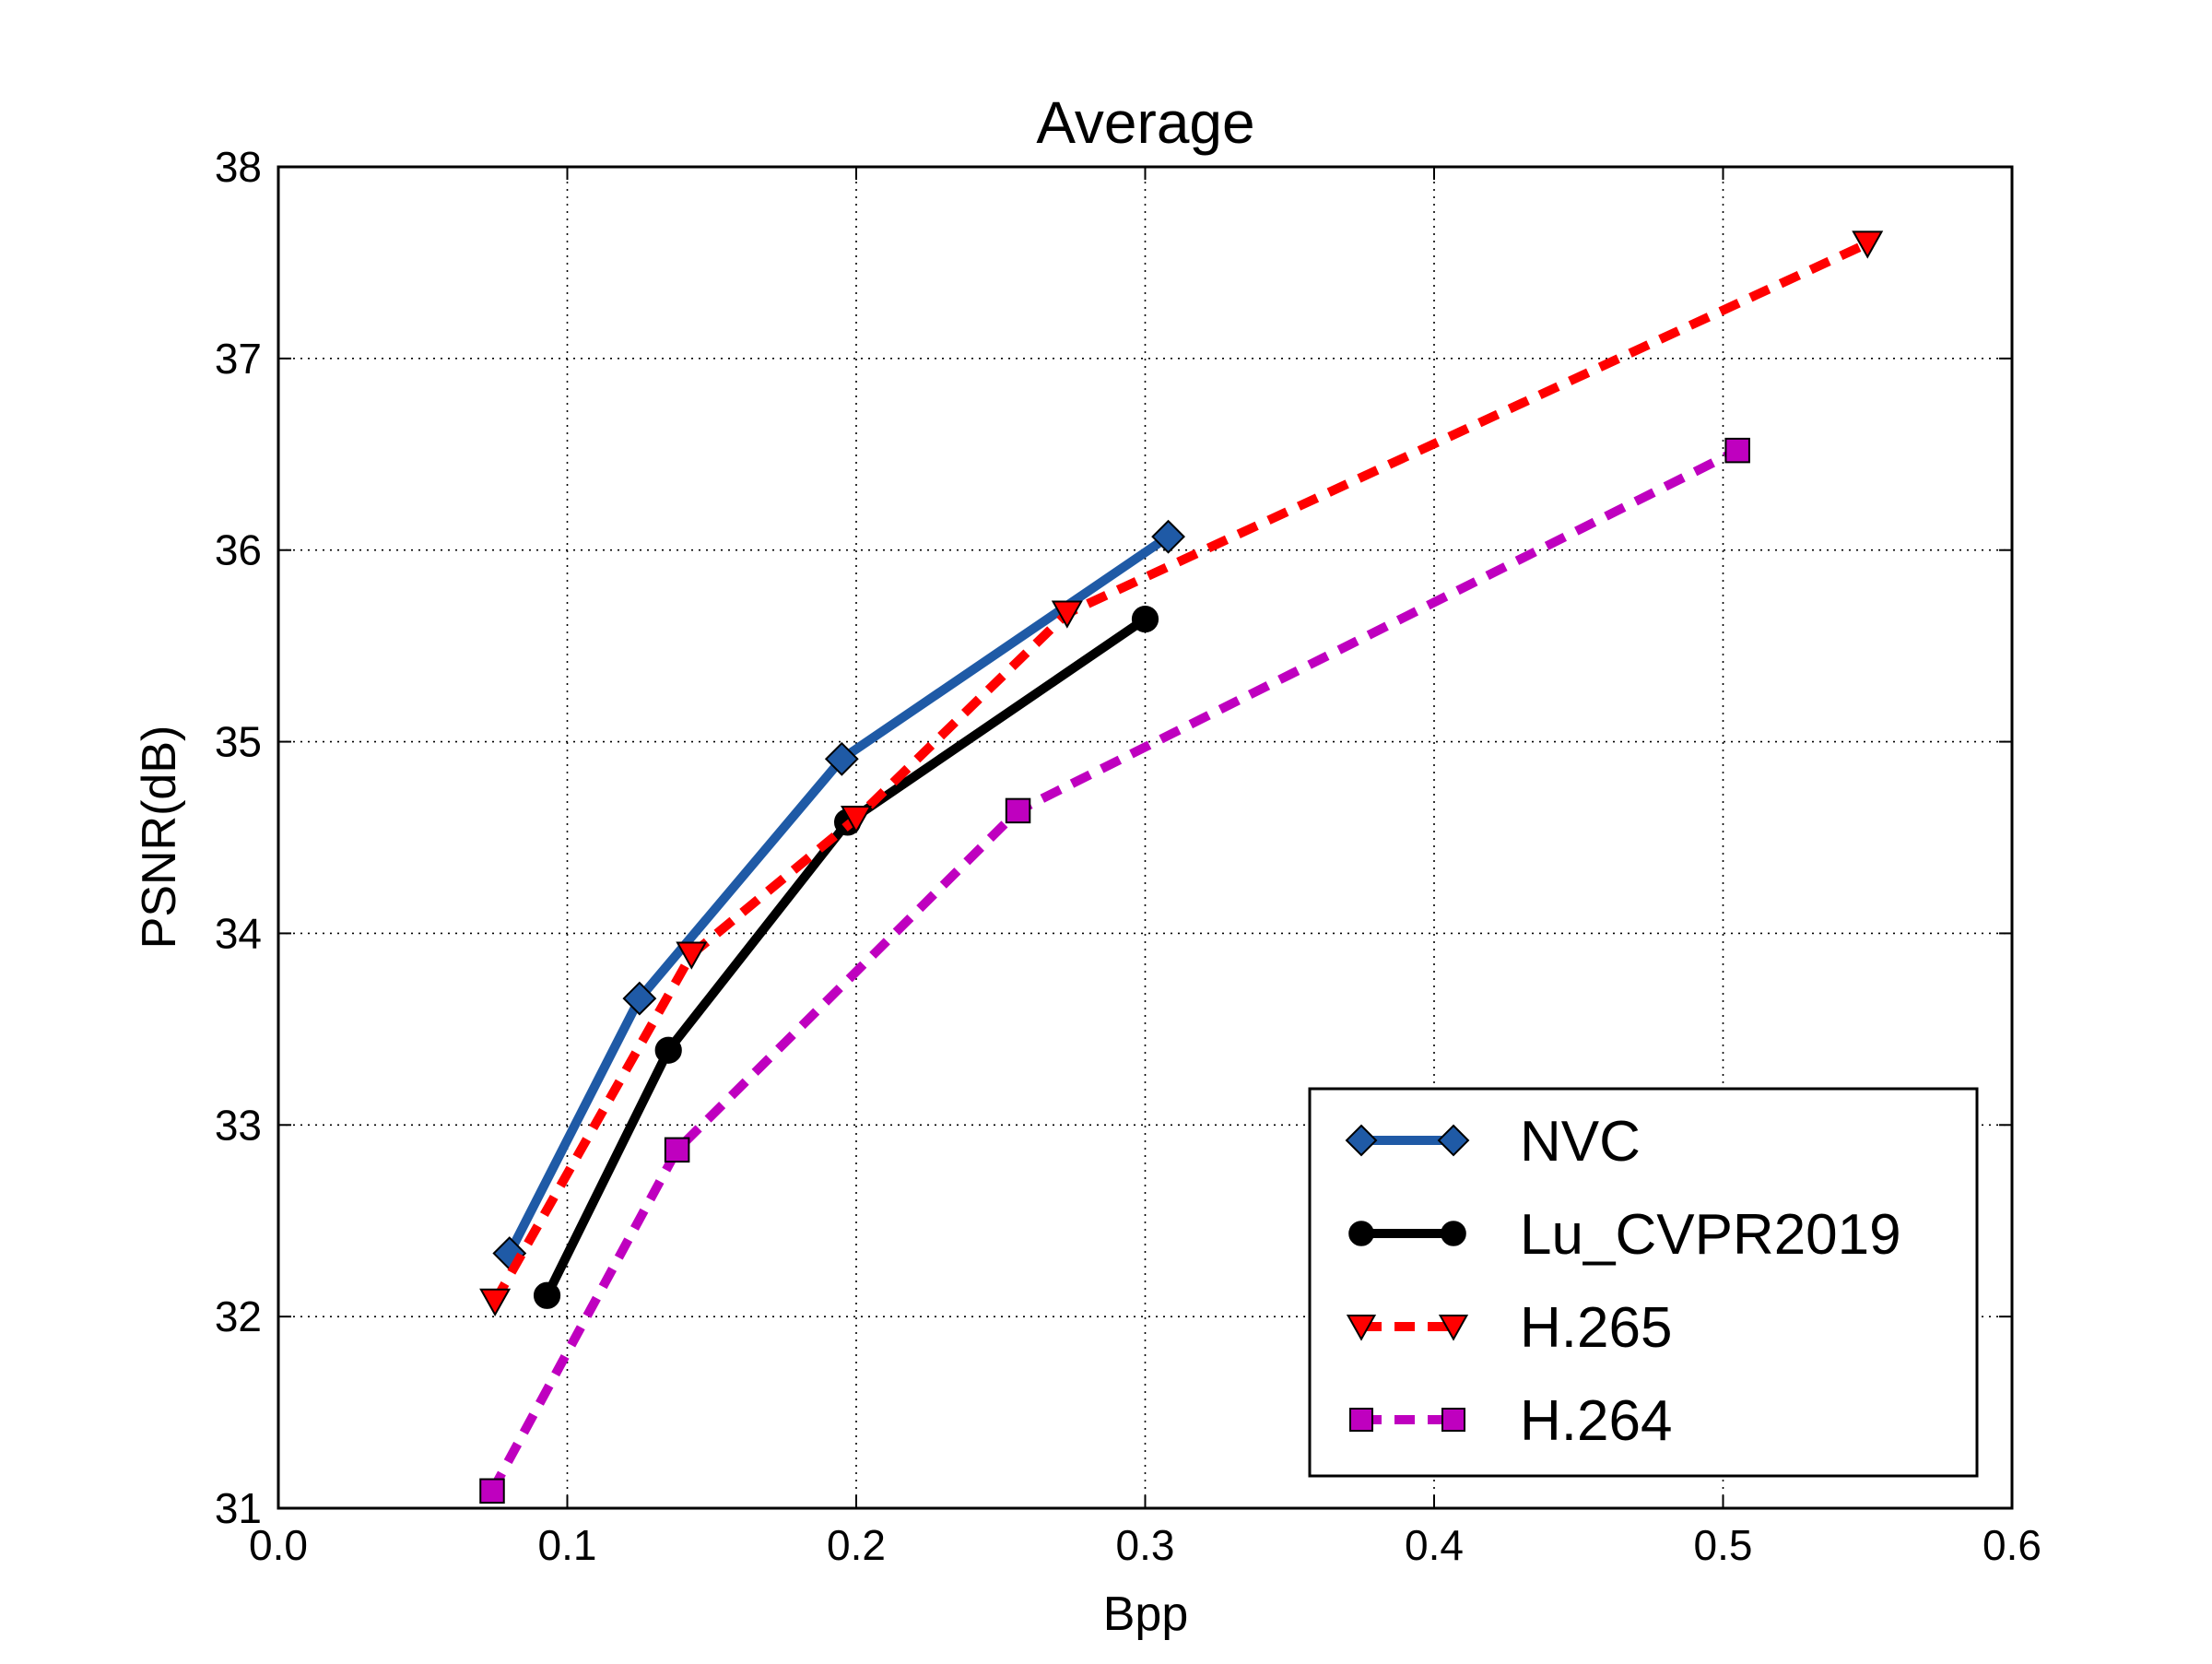  I want to click on legend-entry-0: NVC, so click(1493, 1142).